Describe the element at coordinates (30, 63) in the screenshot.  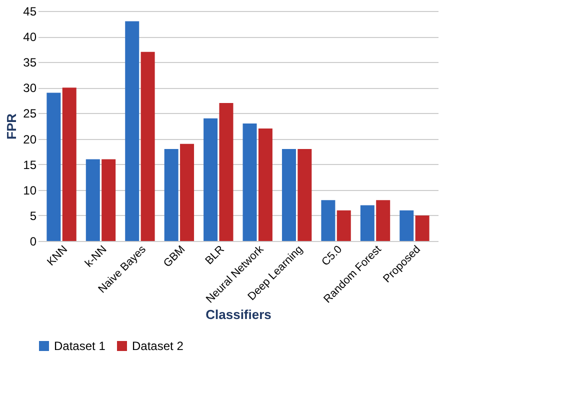
I see `y-tick-label: 35` at that location.